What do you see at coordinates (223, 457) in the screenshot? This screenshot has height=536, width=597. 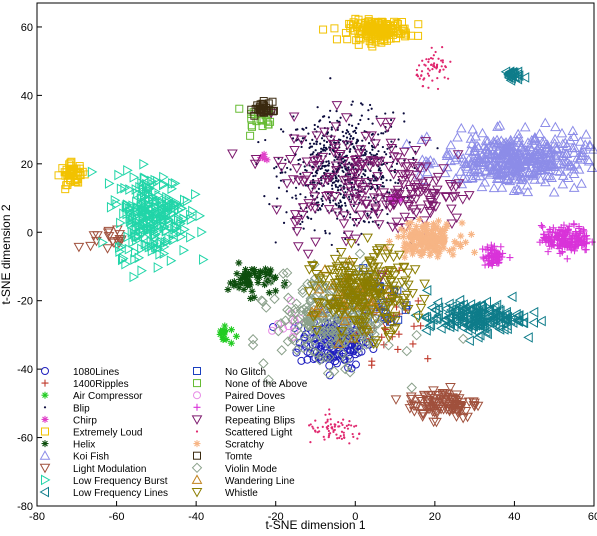 I see `legend-item: Tomte` at bounding box center [223, 457].